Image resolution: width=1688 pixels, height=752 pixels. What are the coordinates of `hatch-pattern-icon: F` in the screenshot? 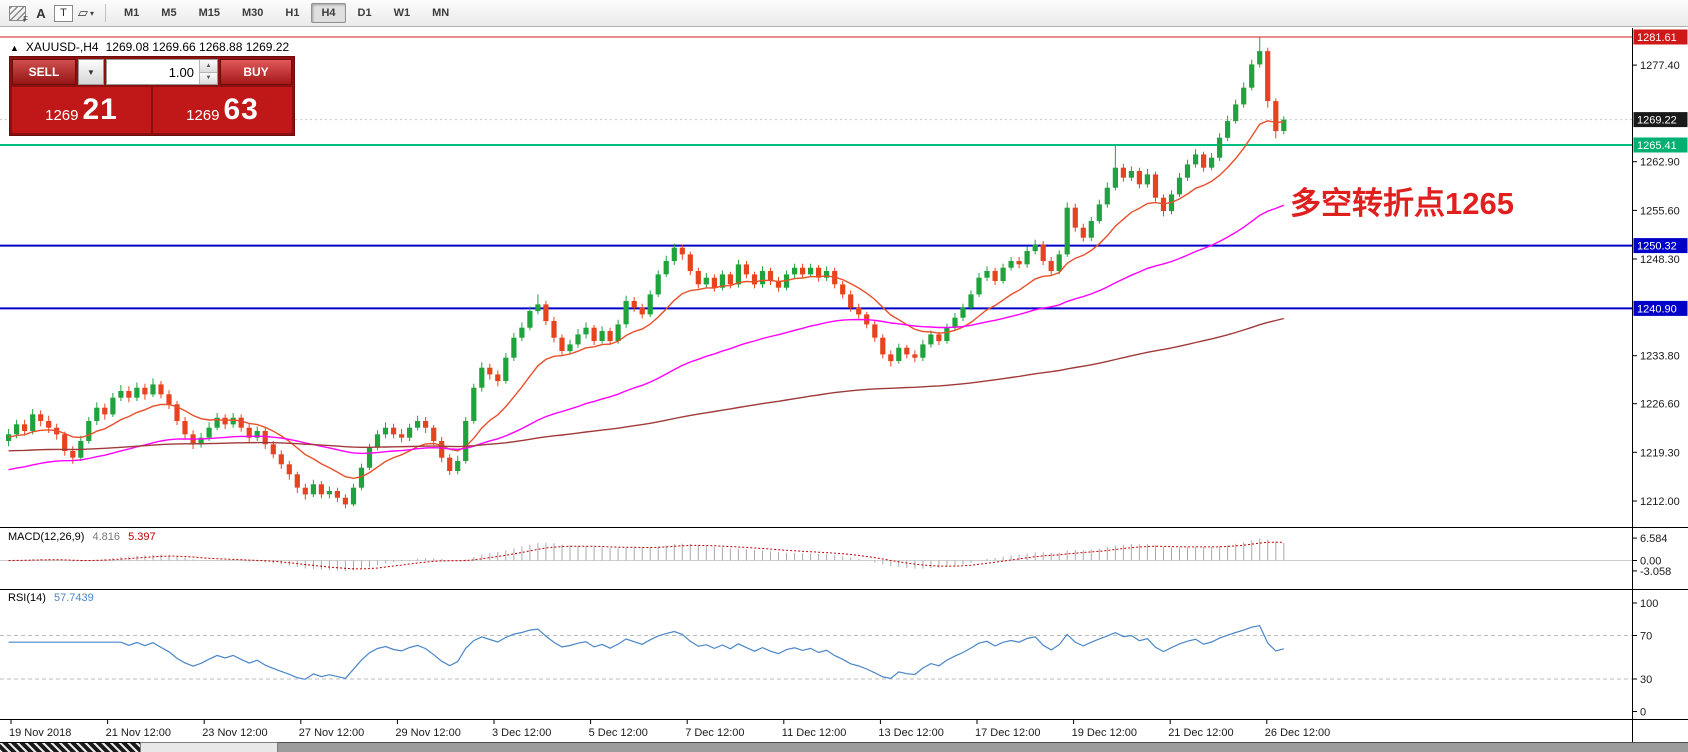 It's located at (17, 13).